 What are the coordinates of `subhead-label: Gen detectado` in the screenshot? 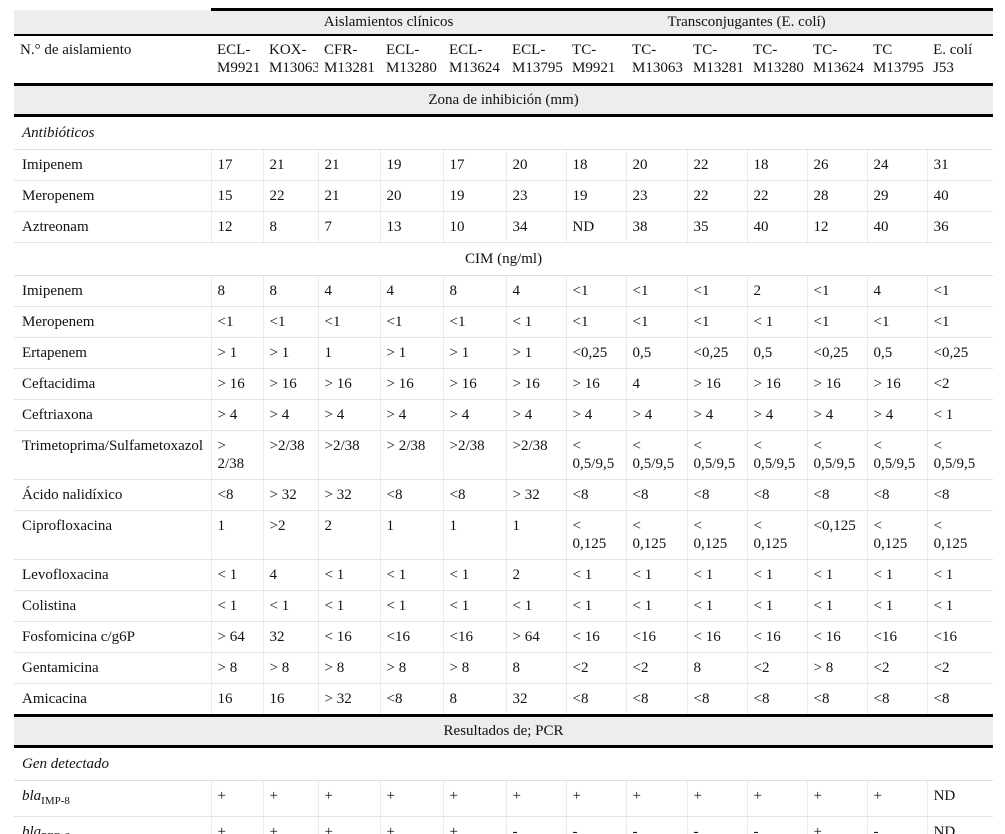 It's located at (504, 763).